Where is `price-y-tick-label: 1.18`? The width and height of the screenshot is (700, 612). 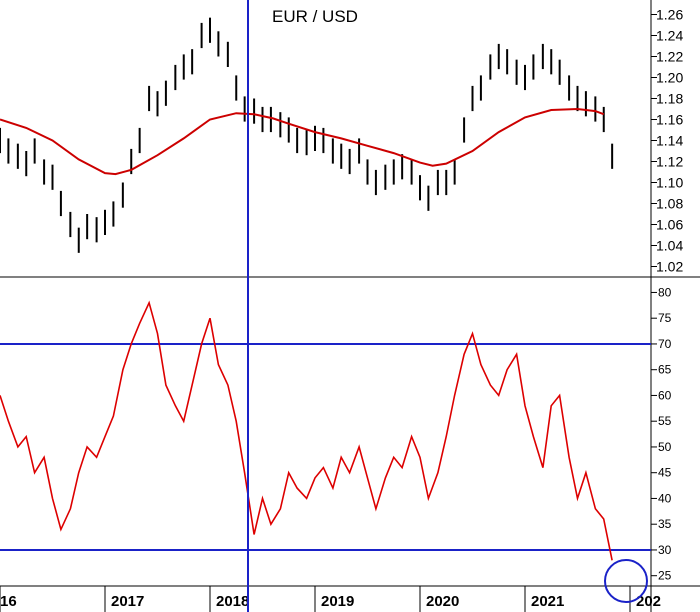
price-y-tick-label: 1.18 is located at coordinates (669, 99).